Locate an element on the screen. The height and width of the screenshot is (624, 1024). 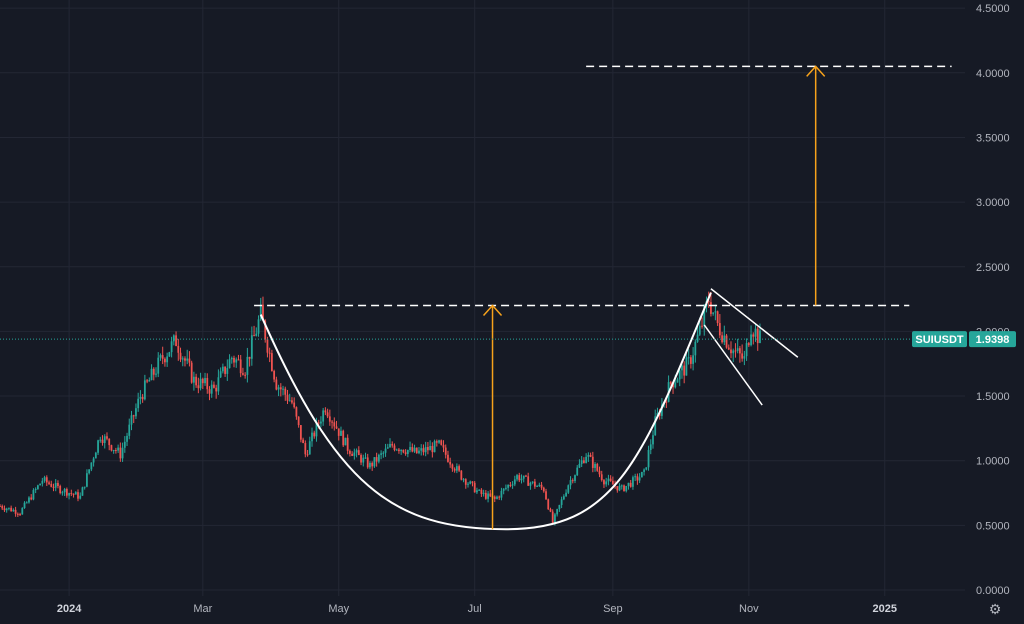
target-arrow-head is located at coordinates (816, 71).